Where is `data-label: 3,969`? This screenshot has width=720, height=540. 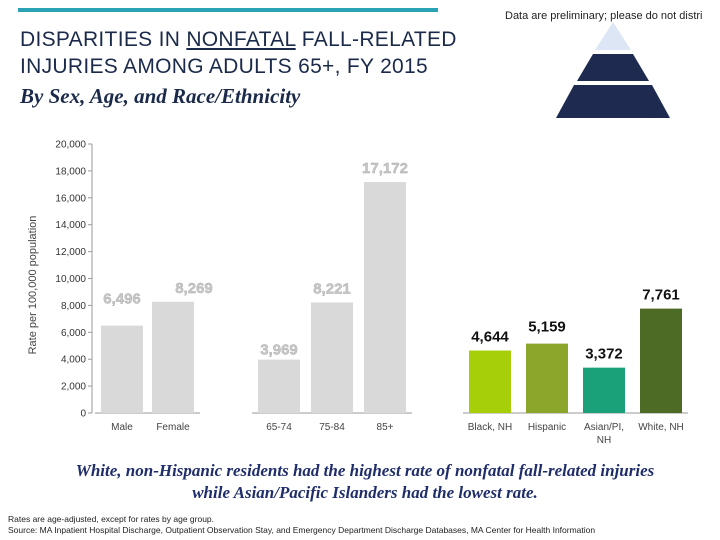
data-label: 3,969 is located at coordinates (279, 350).